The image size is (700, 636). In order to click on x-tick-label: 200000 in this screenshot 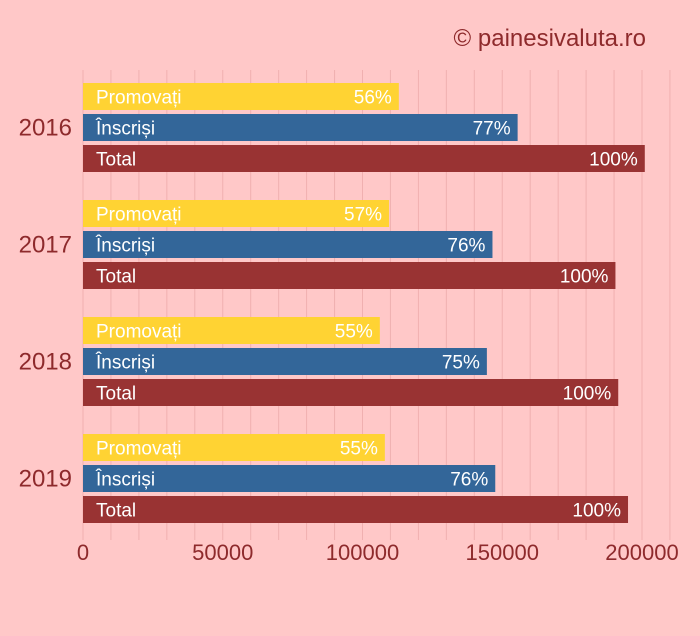, I will do `click(641, 552)`.